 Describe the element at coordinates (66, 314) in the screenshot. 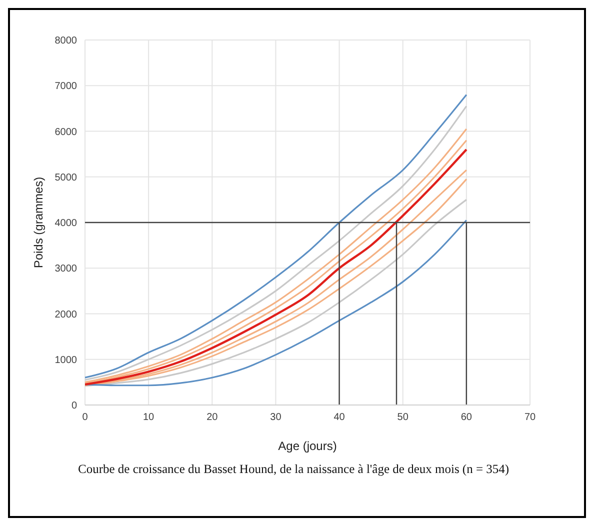

I see `y-tick-label: 2000` at that location.